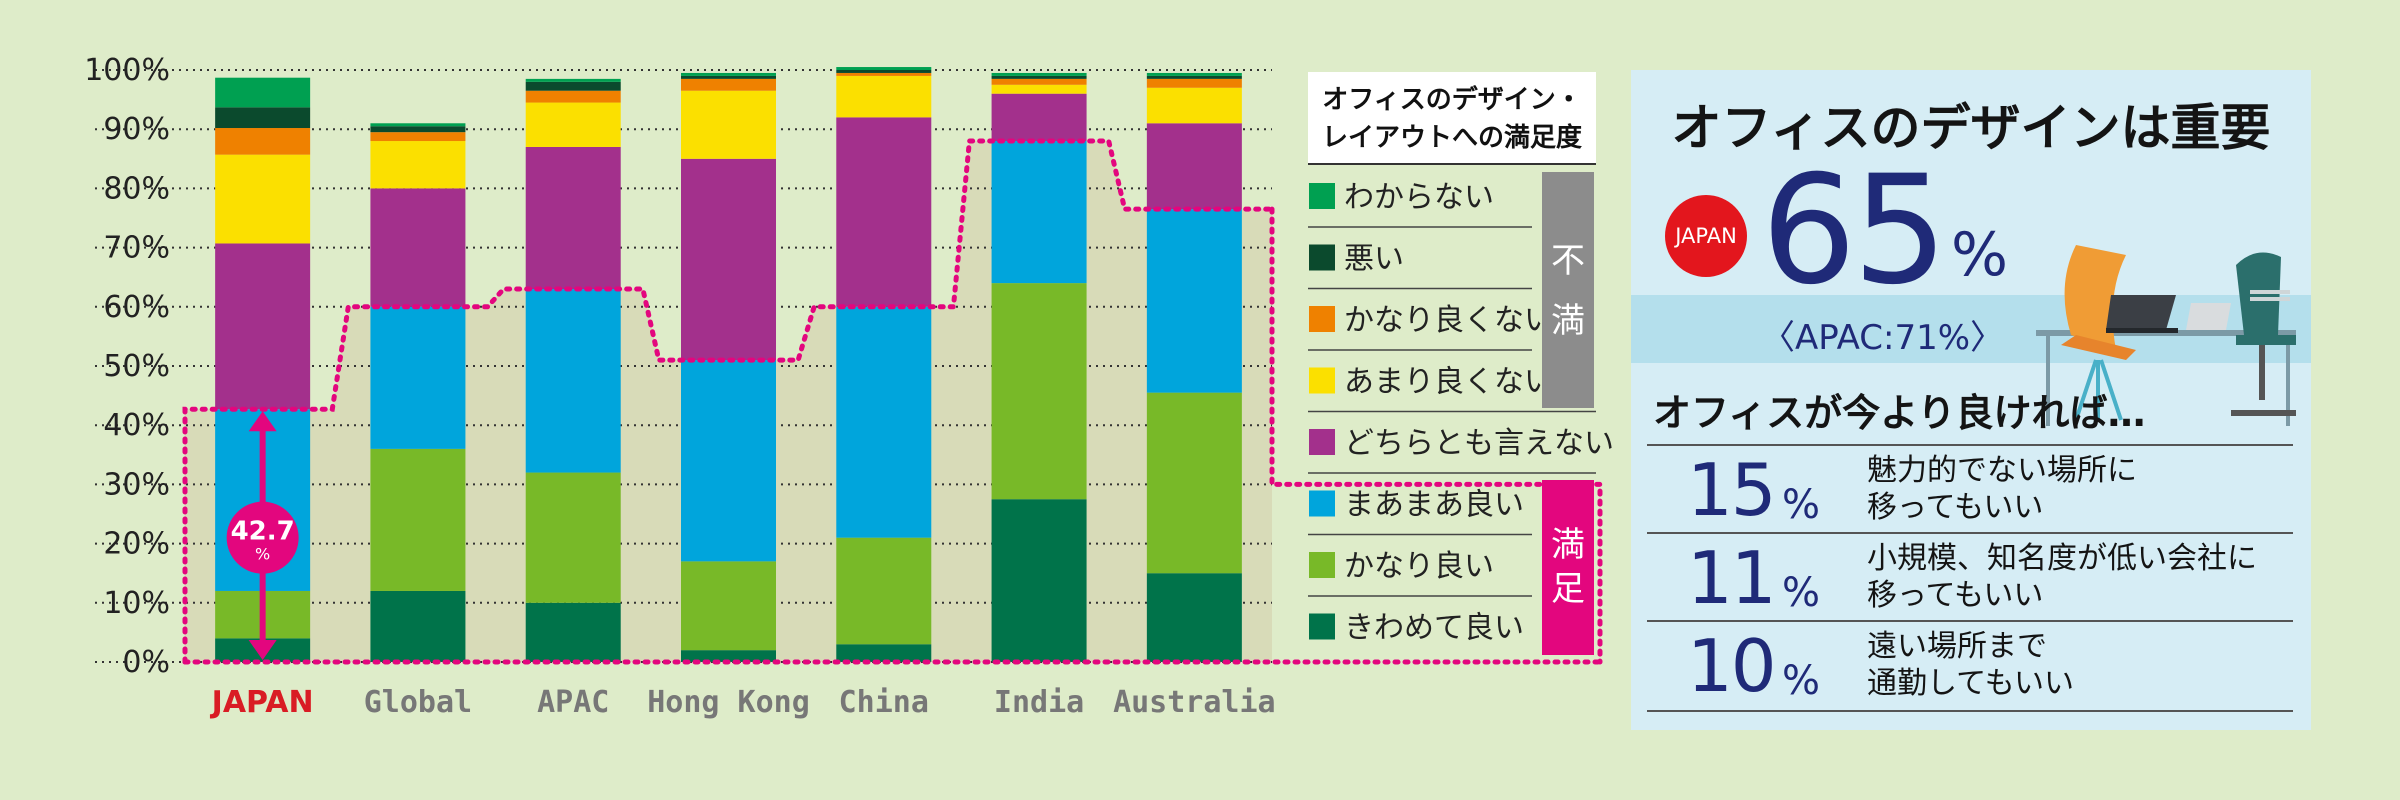  I want to click on stat-description: 遠い場所まで 通勤してもいい, so click(2077, 665).